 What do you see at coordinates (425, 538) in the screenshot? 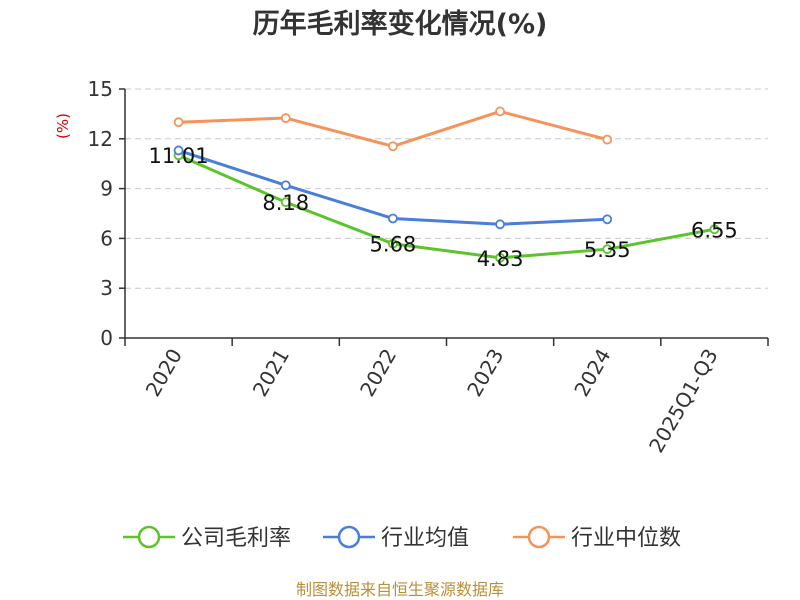
I see `legend-label-1: 行业均值` at bounding box center [425, 538].